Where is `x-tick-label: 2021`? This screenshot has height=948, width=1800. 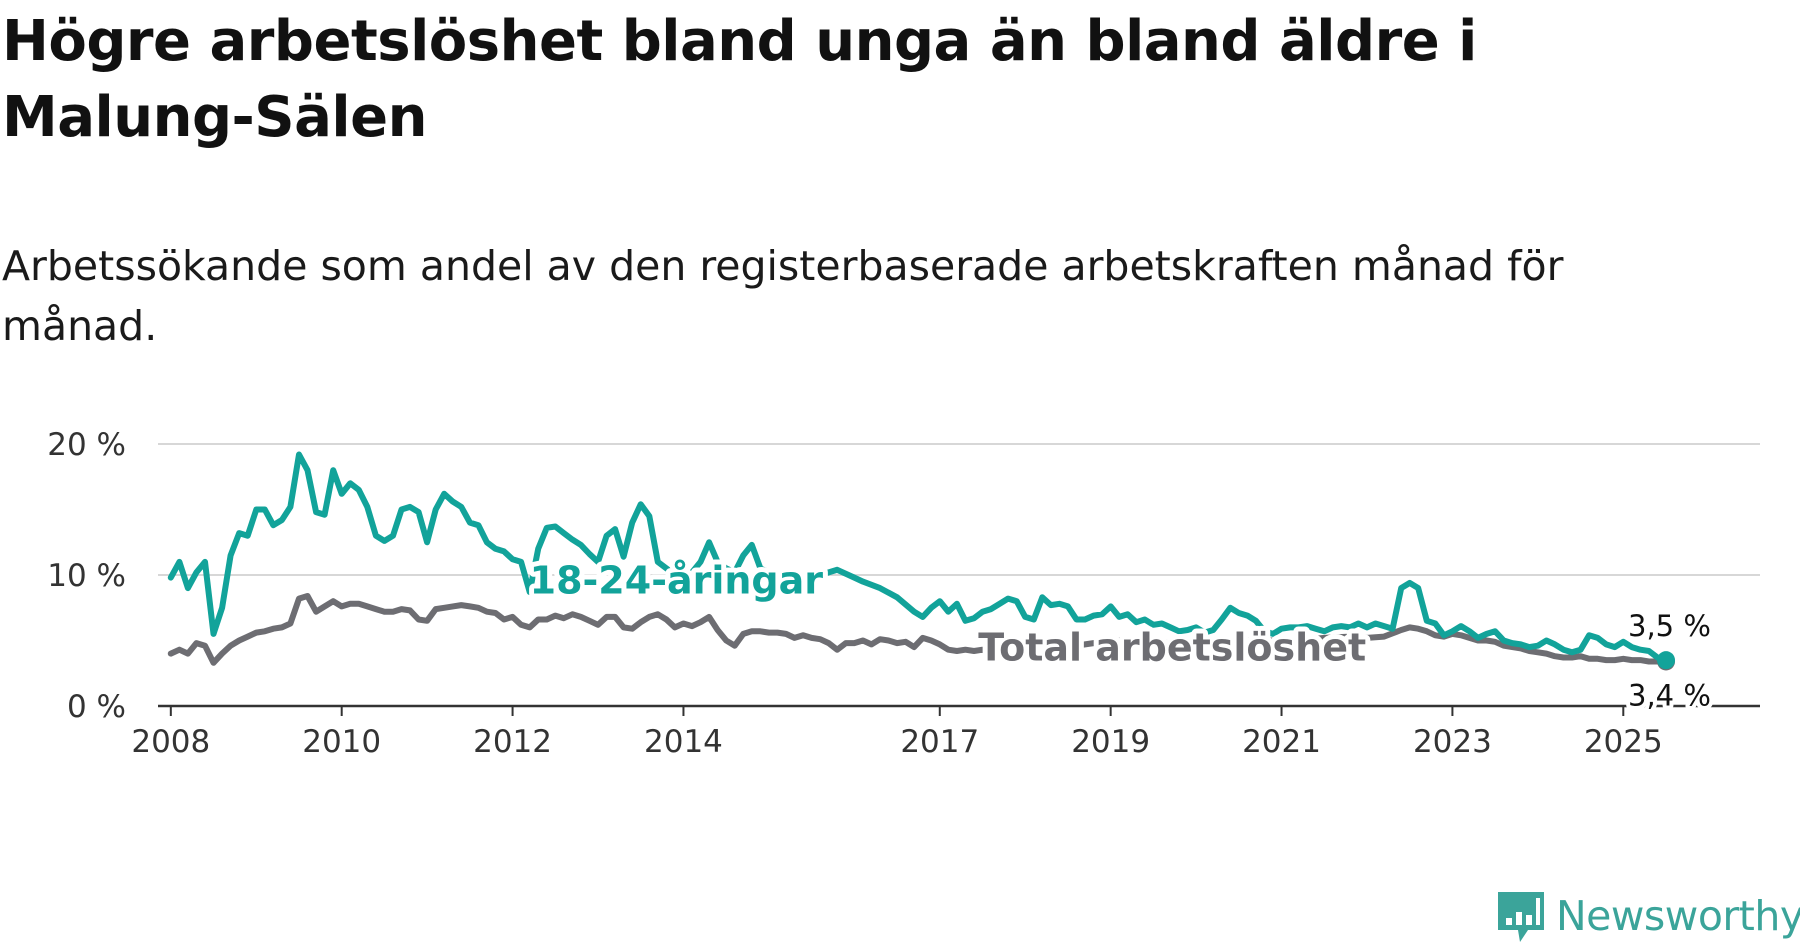
x-tick-label: 2021 is located at coordinates (1281, 742).